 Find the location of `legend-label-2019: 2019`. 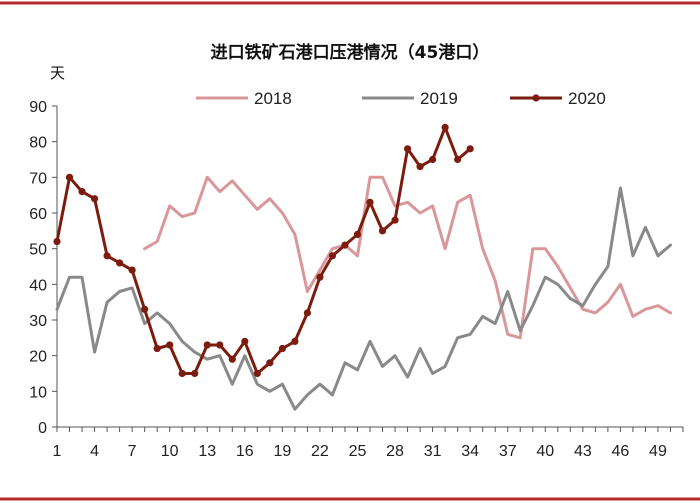

legend-label-2019: 2019 is located at coordinates (439, 98).